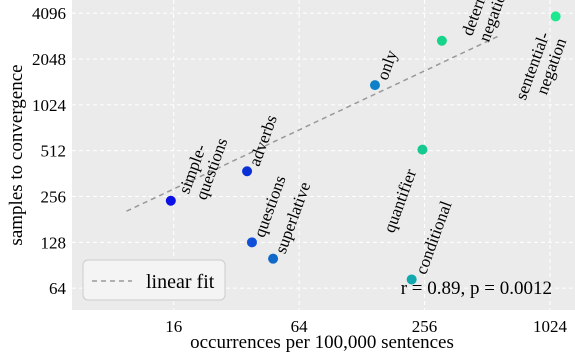 The image size is (575, 353). I want to click on y-tick-labels: 64 128 256 512 1024 2048 4096, so click(49, 151).